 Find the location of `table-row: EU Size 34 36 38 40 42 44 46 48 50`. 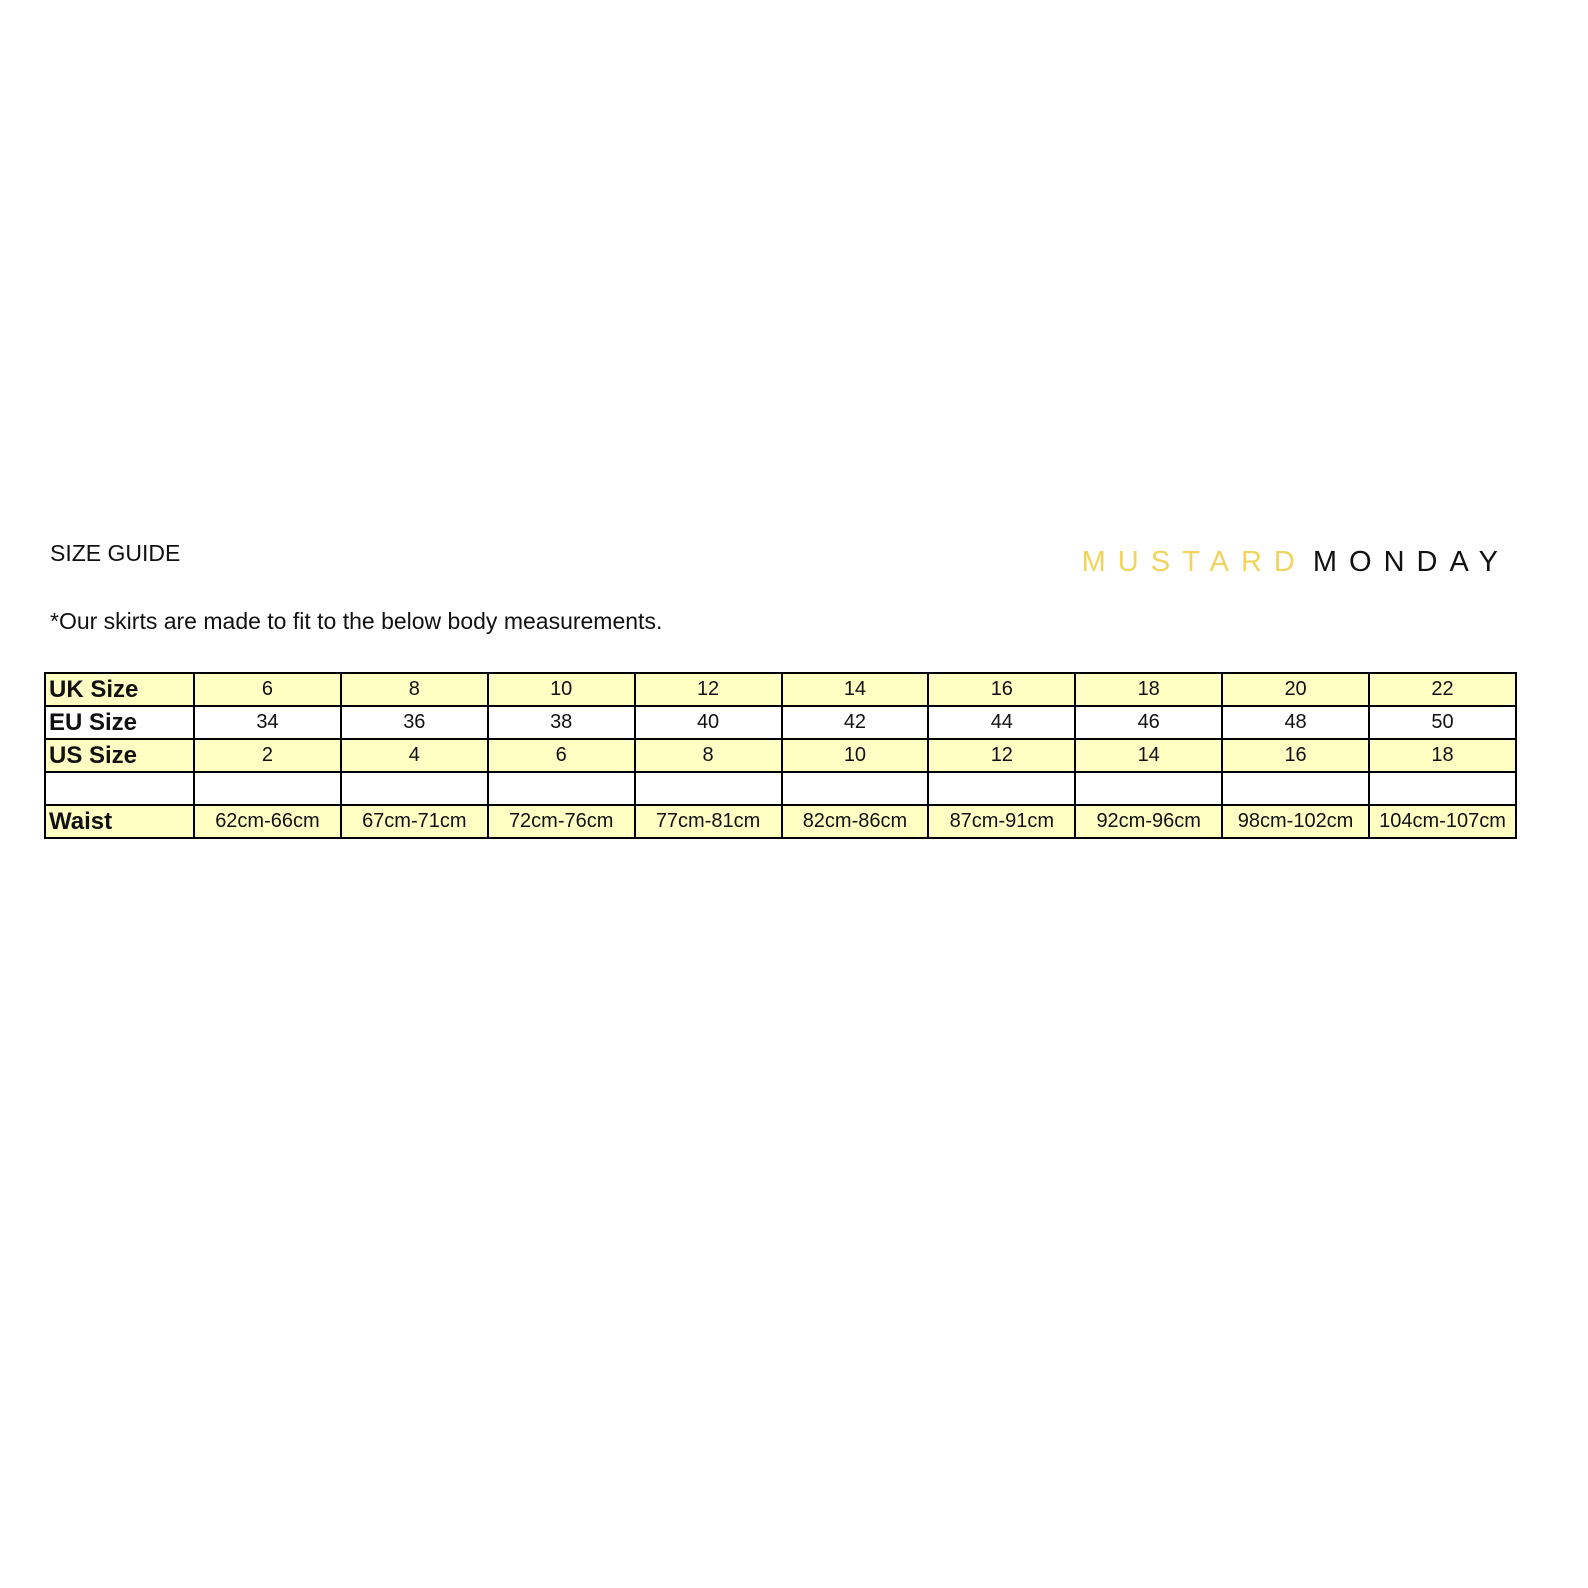

table-row: EU Size 34 36 38 40 42 44 46 48 50 is located at coordinates (780, 722).